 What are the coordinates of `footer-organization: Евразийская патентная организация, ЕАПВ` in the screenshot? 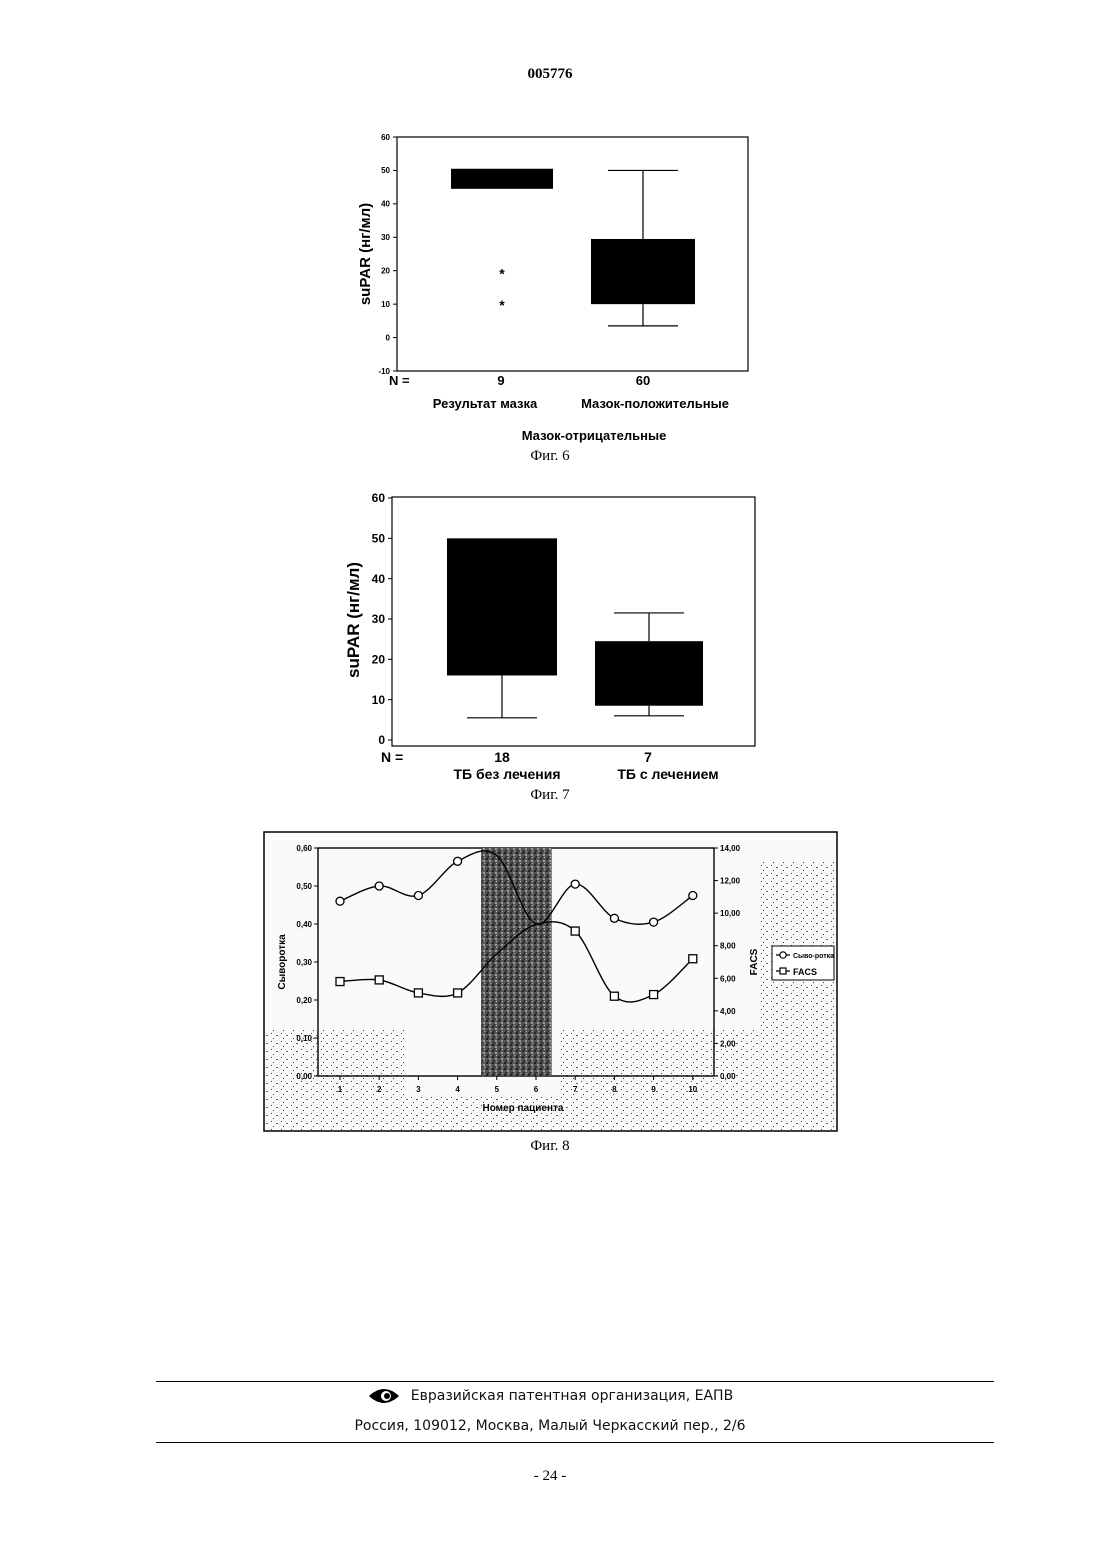 It's located at (550, 1396).